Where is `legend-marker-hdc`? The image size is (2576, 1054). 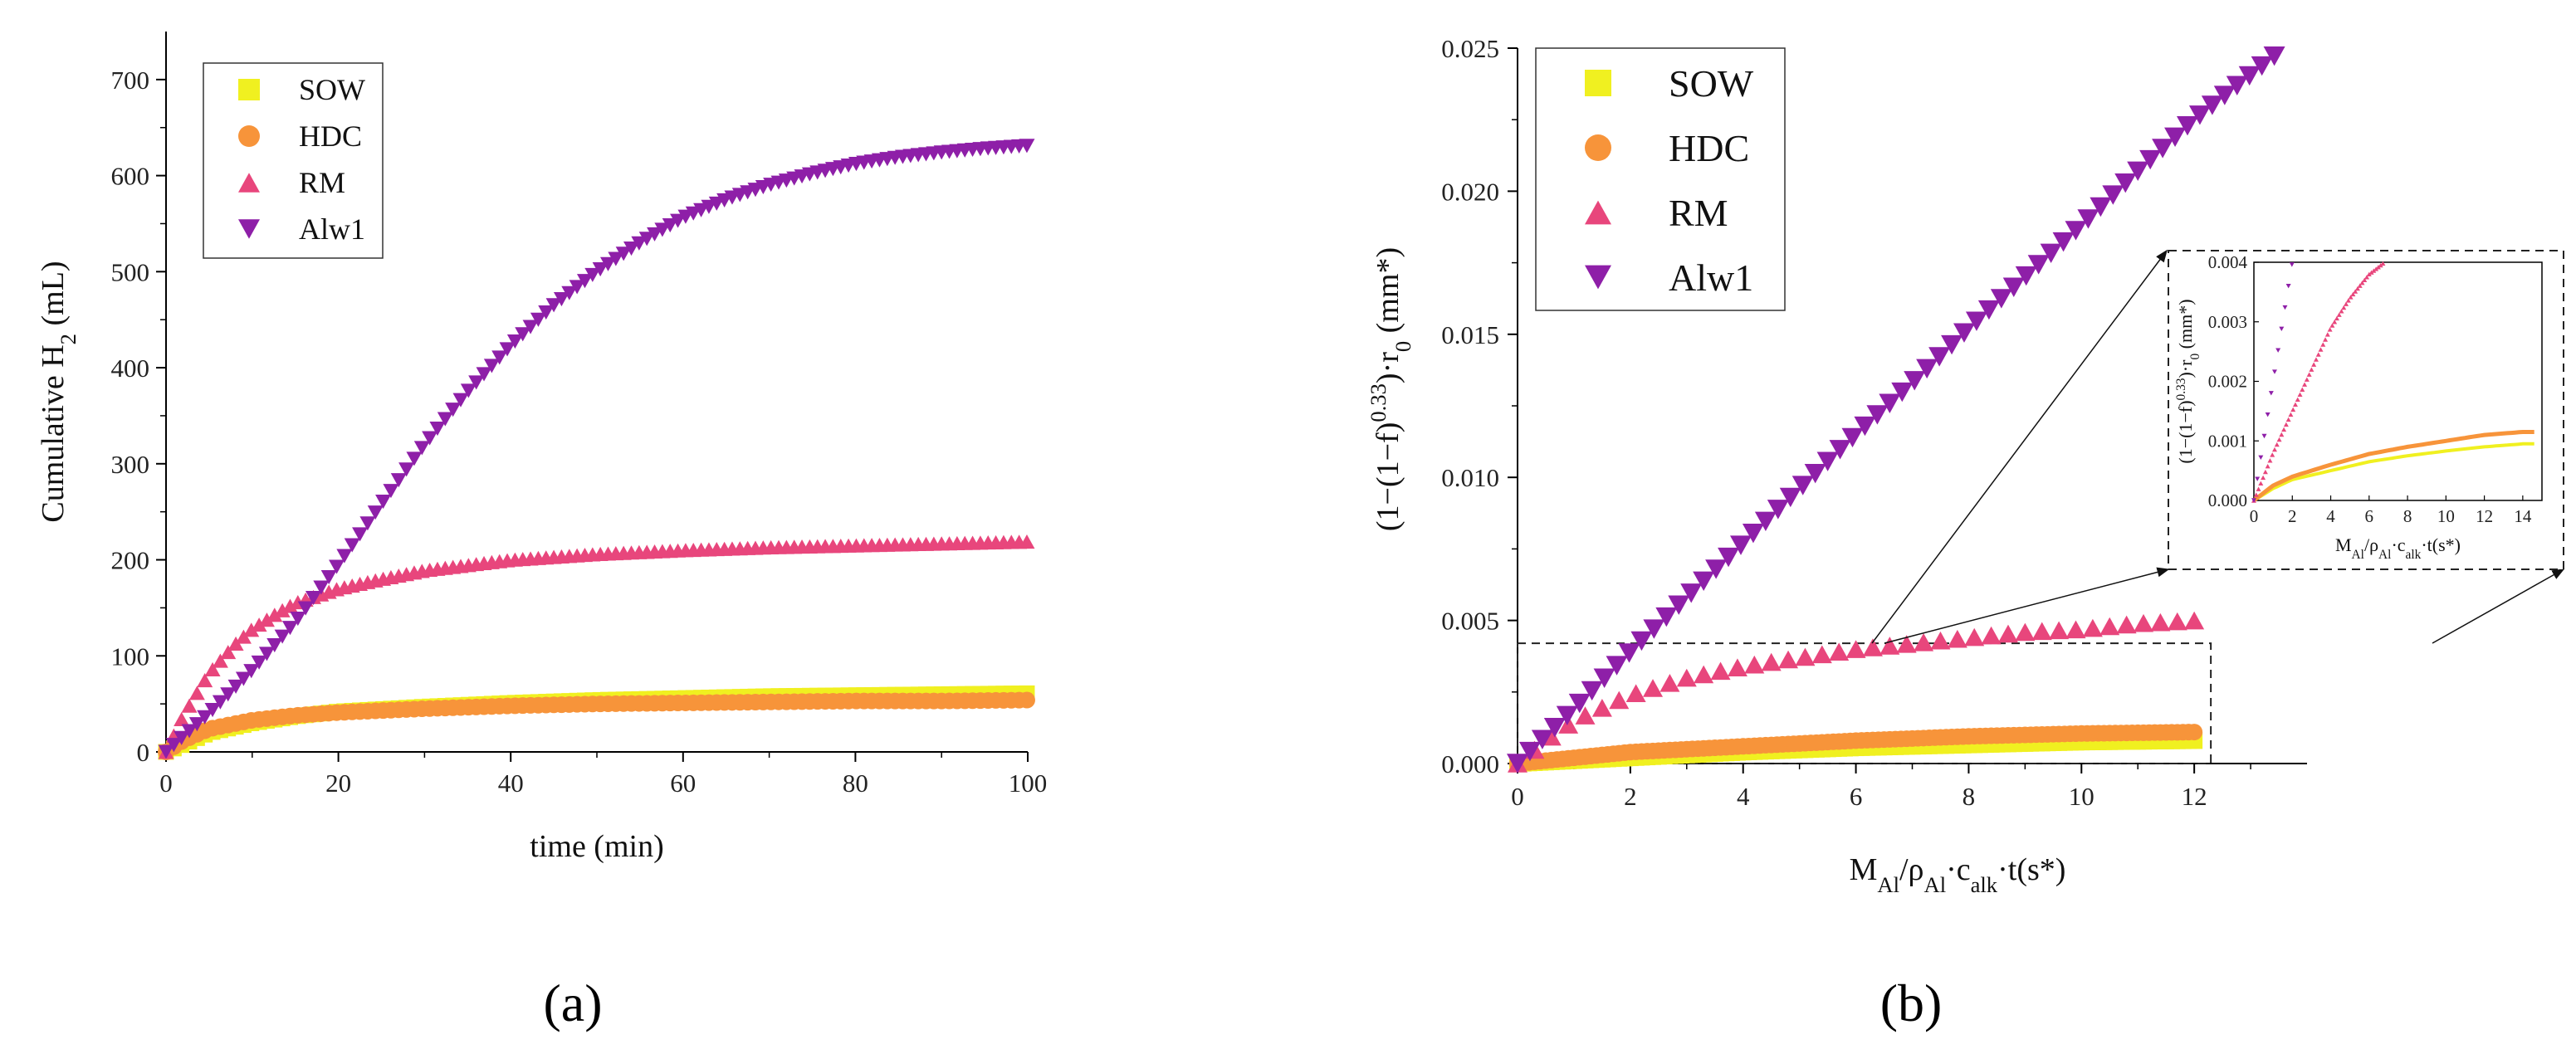
legend-marker-hdc is located at coordinates (249, 136).